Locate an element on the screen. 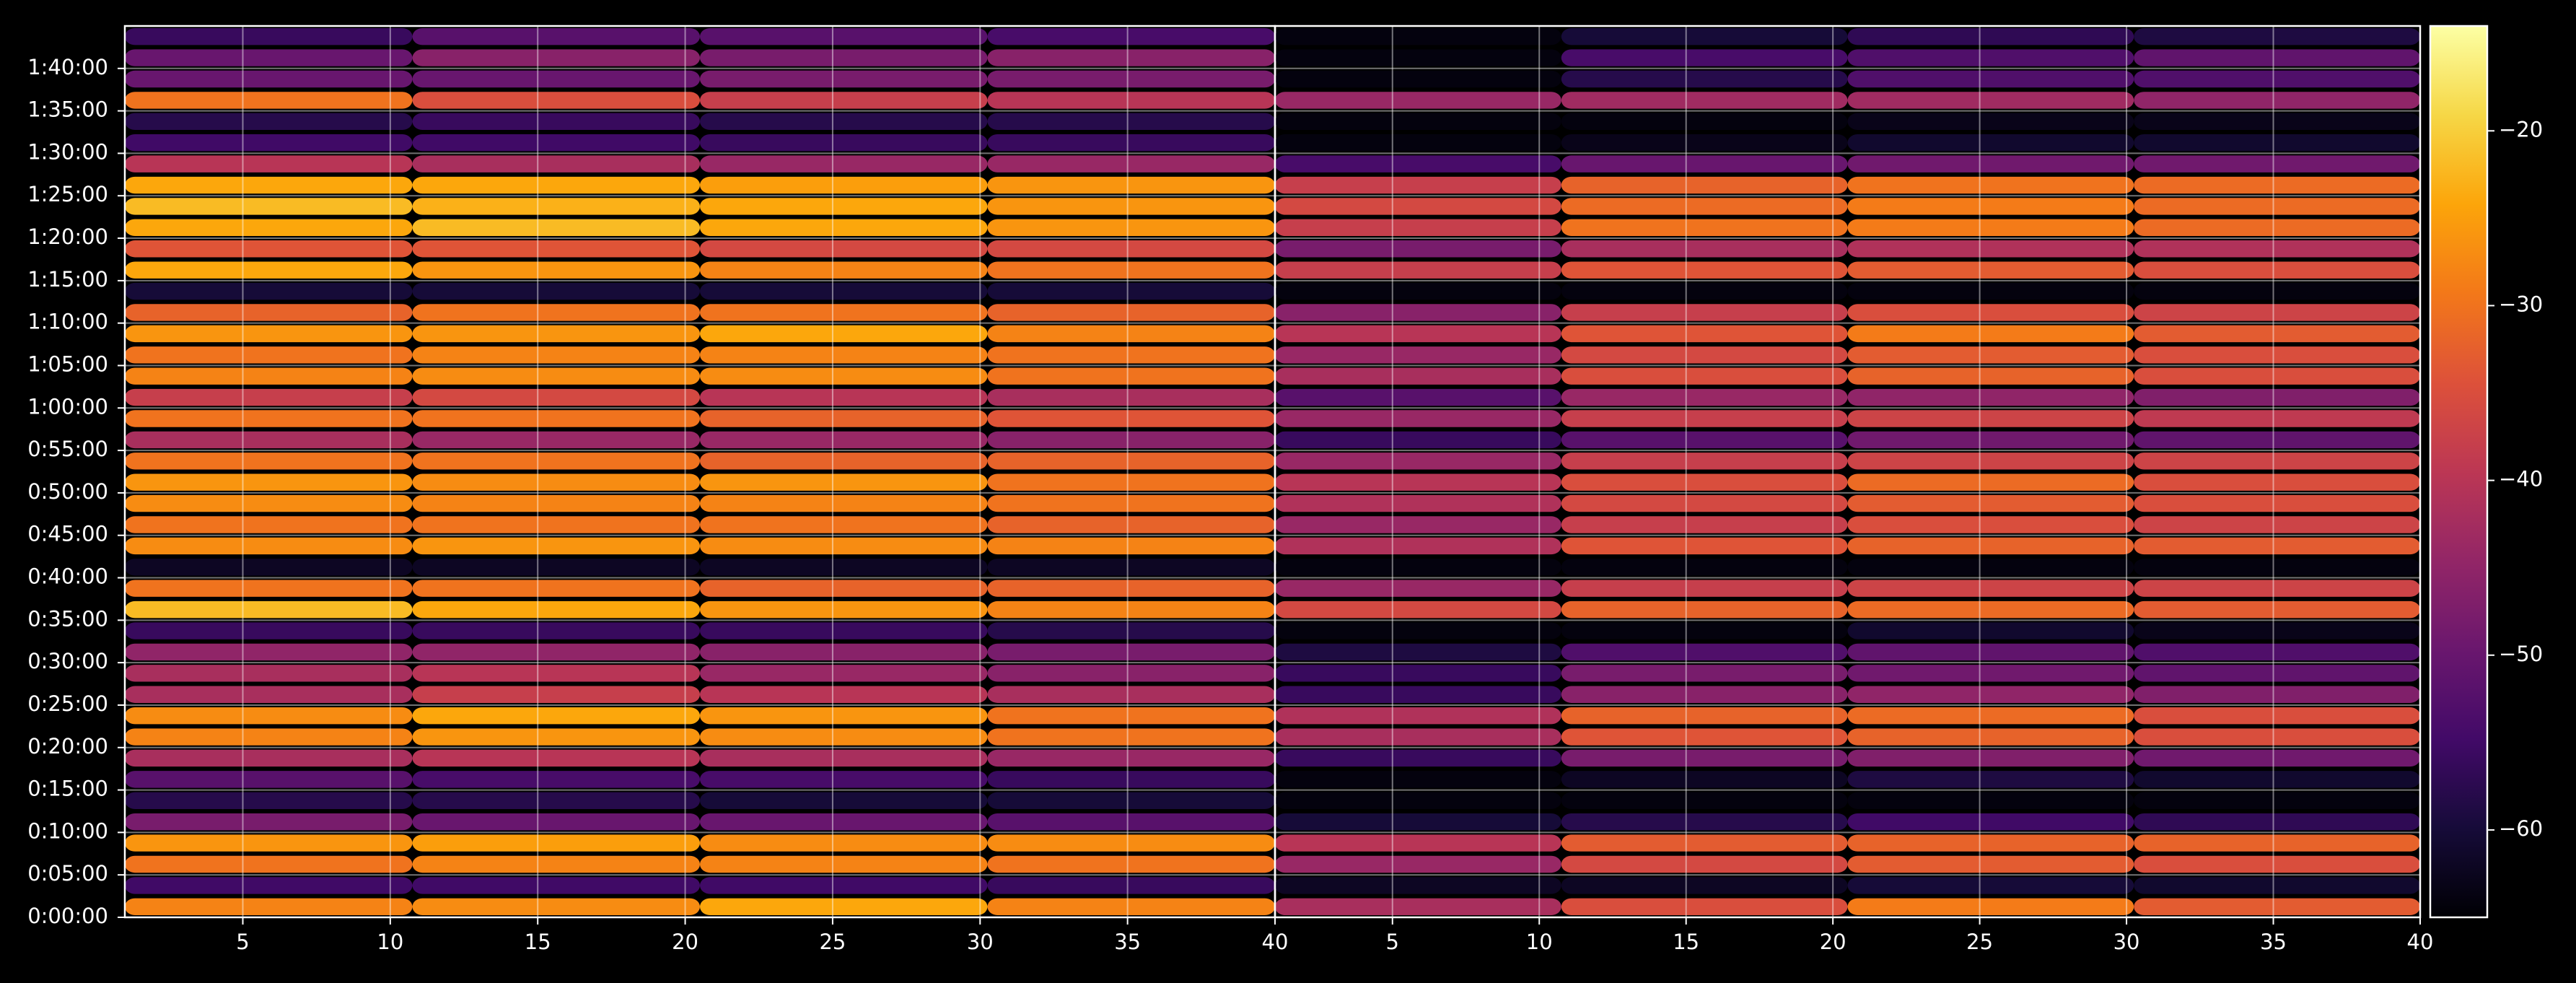 The image size is (2576, 983). x-tick-label: 40 is located at coordinates (2420, 942).